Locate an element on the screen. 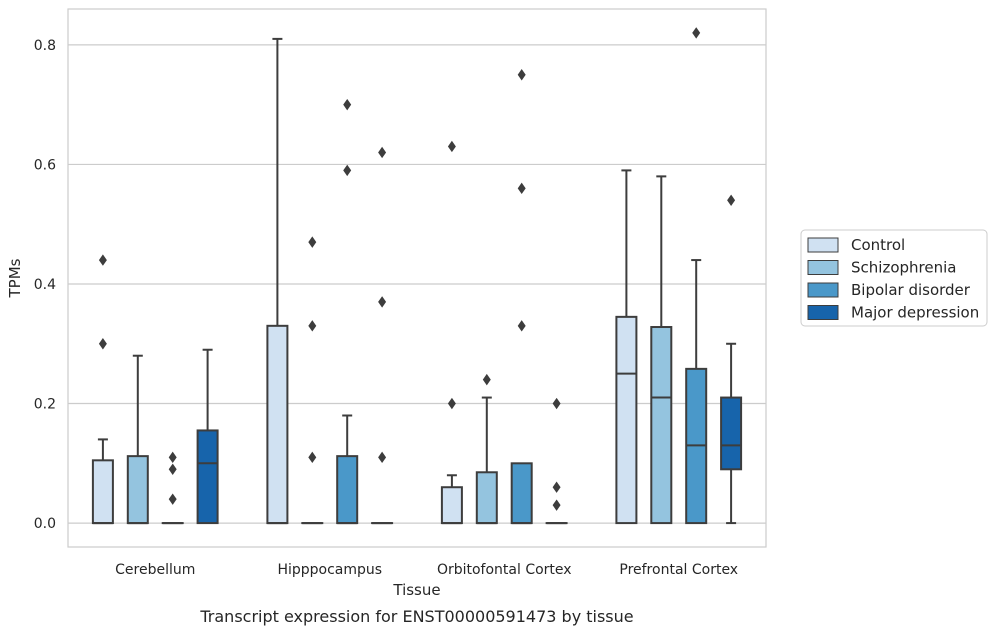  x-tick-label: Cerebellum is located at coordinates (155, 570).